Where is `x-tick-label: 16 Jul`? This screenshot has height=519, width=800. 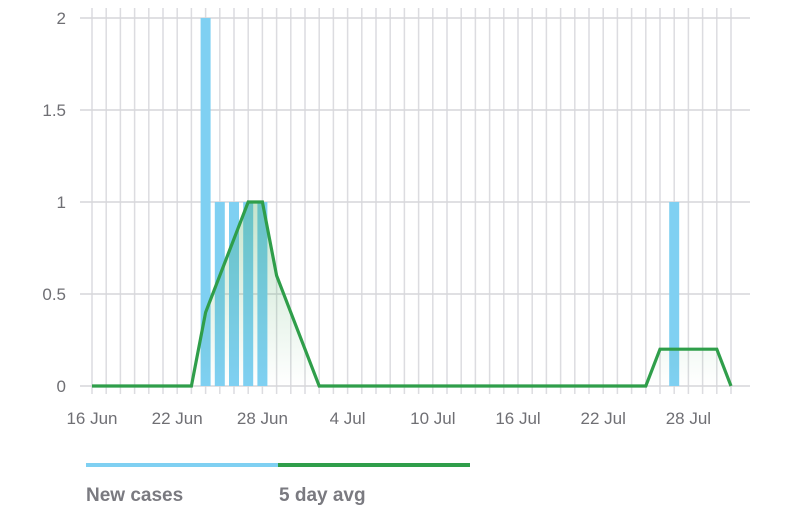 x-tick-label: 16 Jul is located at coordinates (517, 418).